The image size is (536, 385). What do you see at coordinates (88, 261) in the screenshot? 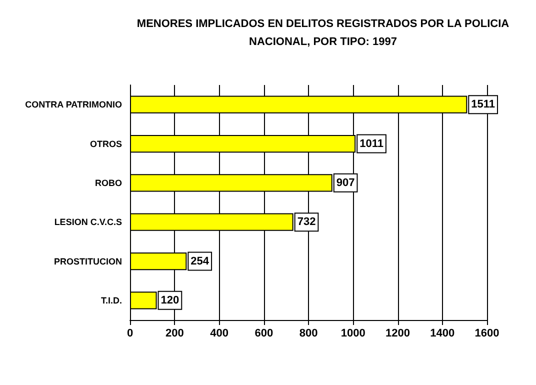
I see `y-tick-label: PROSTITUCION` at bounding box center [88, 261].